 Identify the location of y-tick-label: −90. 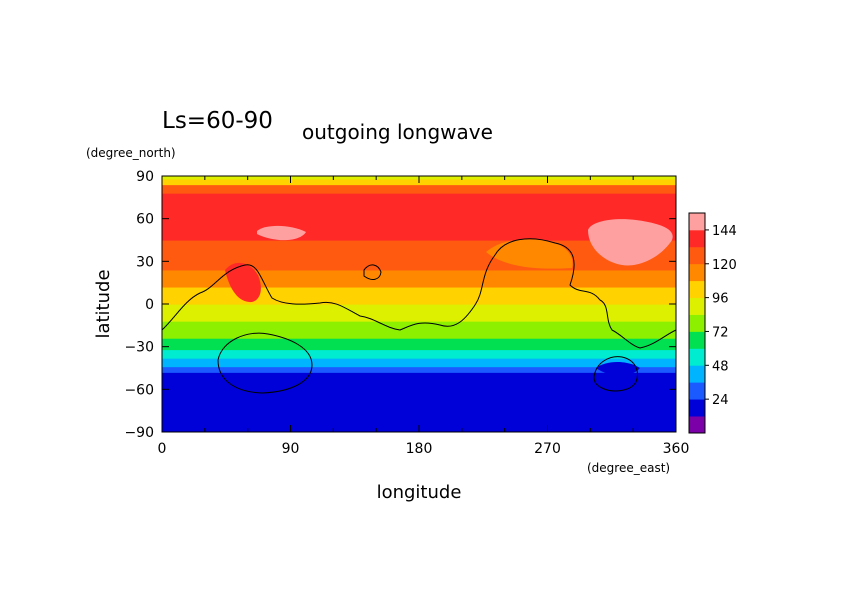
(139, 433).